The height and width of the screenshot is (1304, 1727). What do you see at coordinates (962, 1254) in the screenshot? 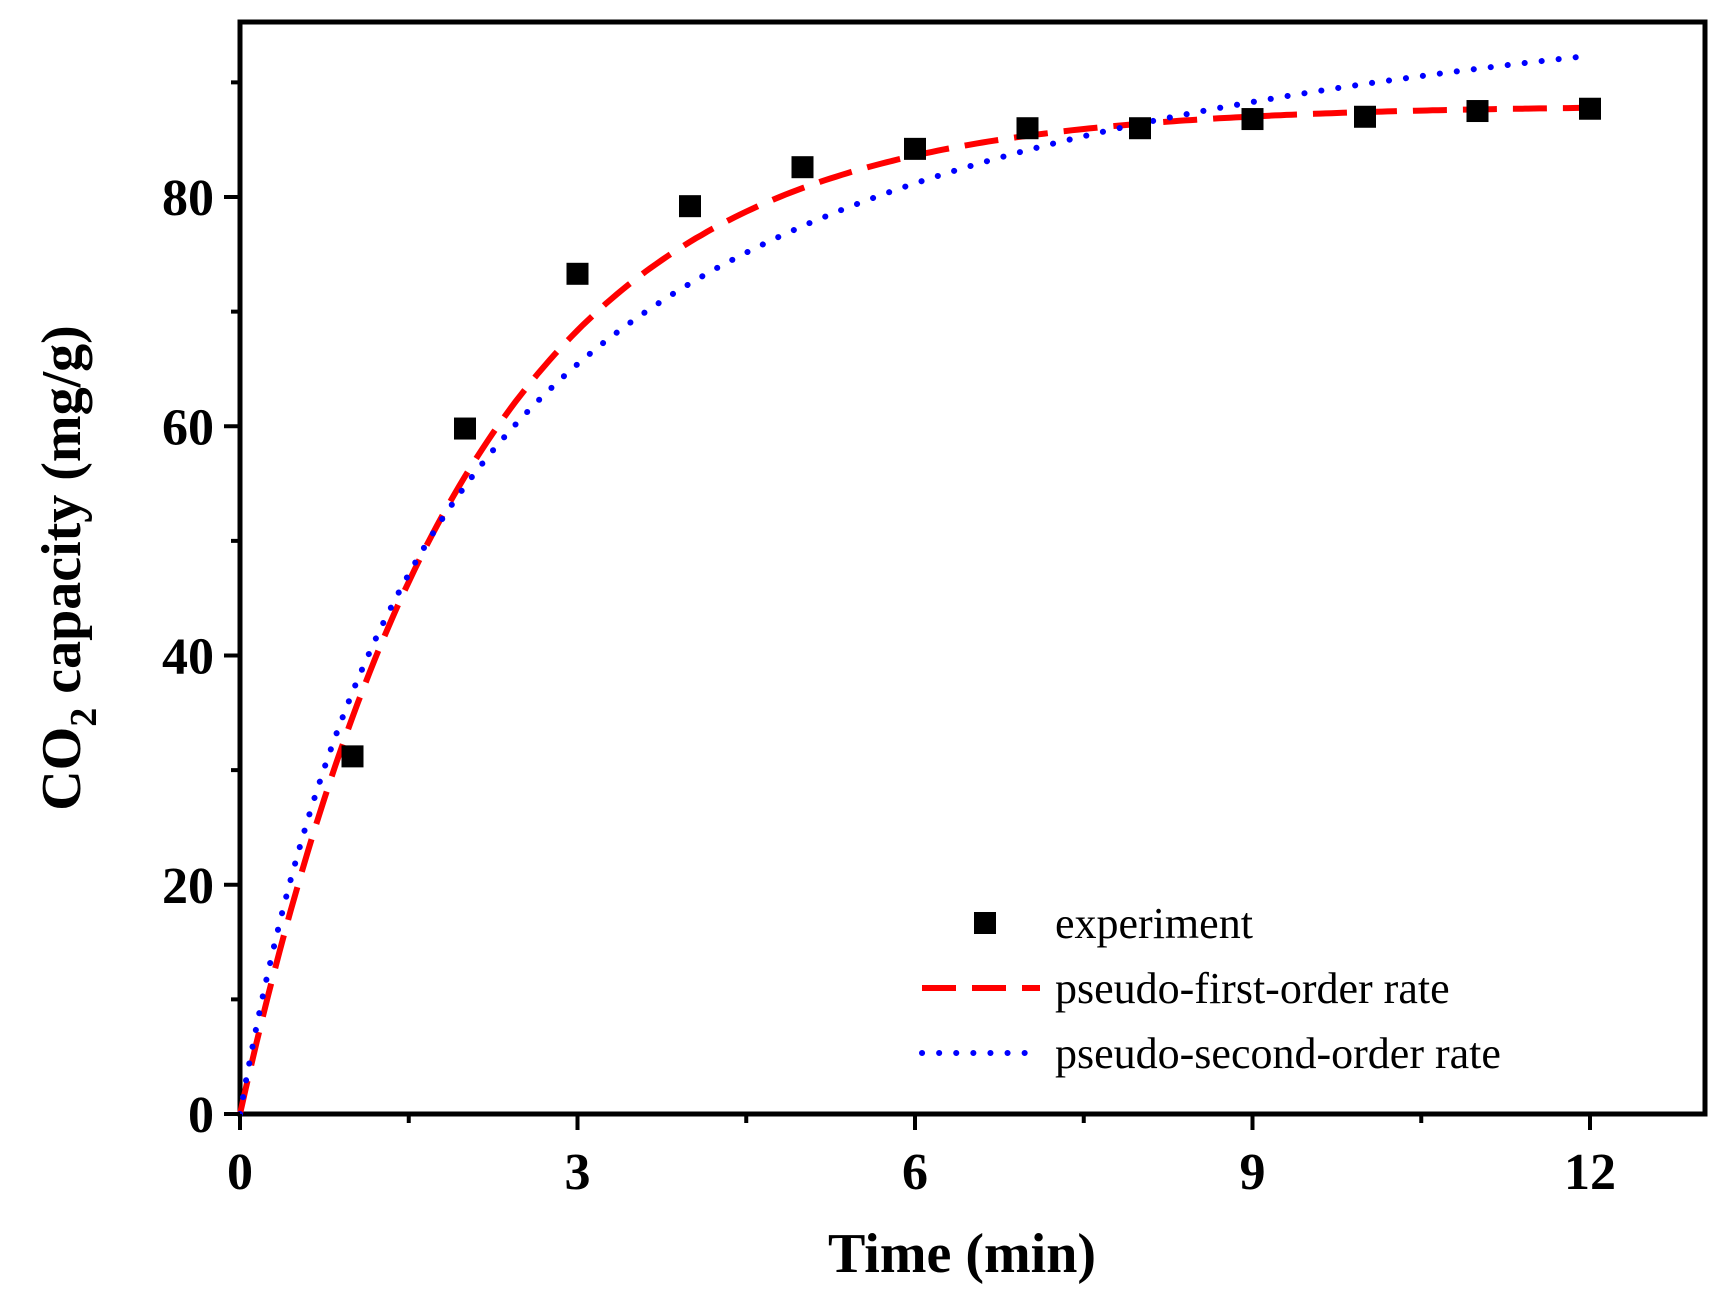
I see `x-axis-title: Time (min)` at bounding box center [962, 1254].